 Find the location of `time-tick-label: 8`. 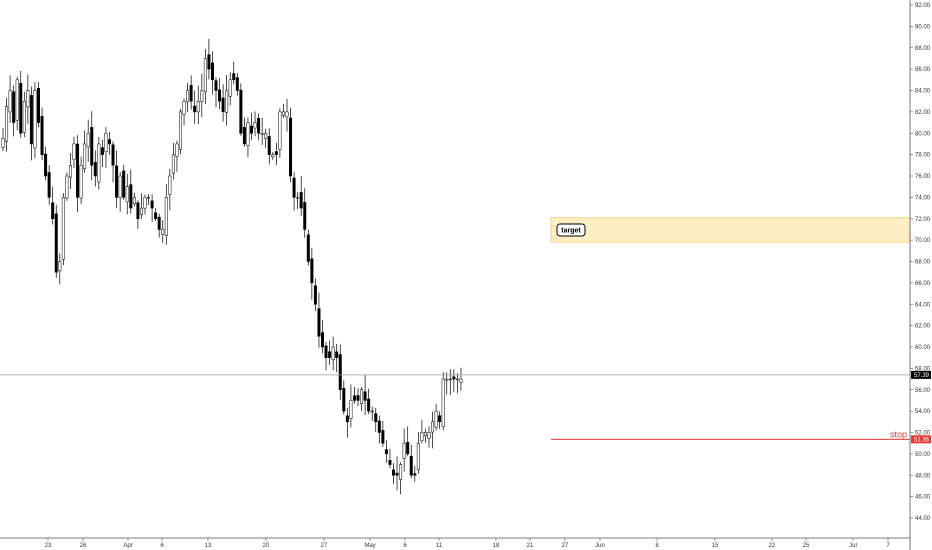

time-tick-label: 8 is located at coordinates (657, 546).